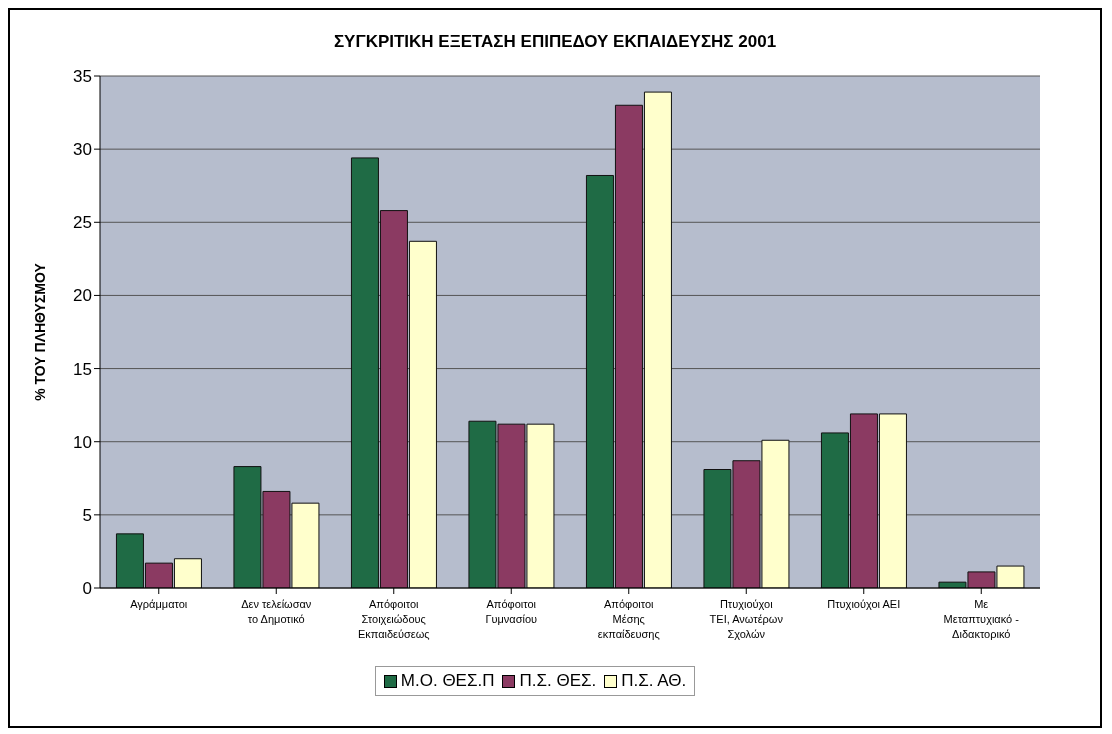 The height and width of the screenshot is (734, 1112). What do you see at coordinates (82, 223) in the screenshot?
I see `y-tick-label: 25` at bounding box center [82, 223].